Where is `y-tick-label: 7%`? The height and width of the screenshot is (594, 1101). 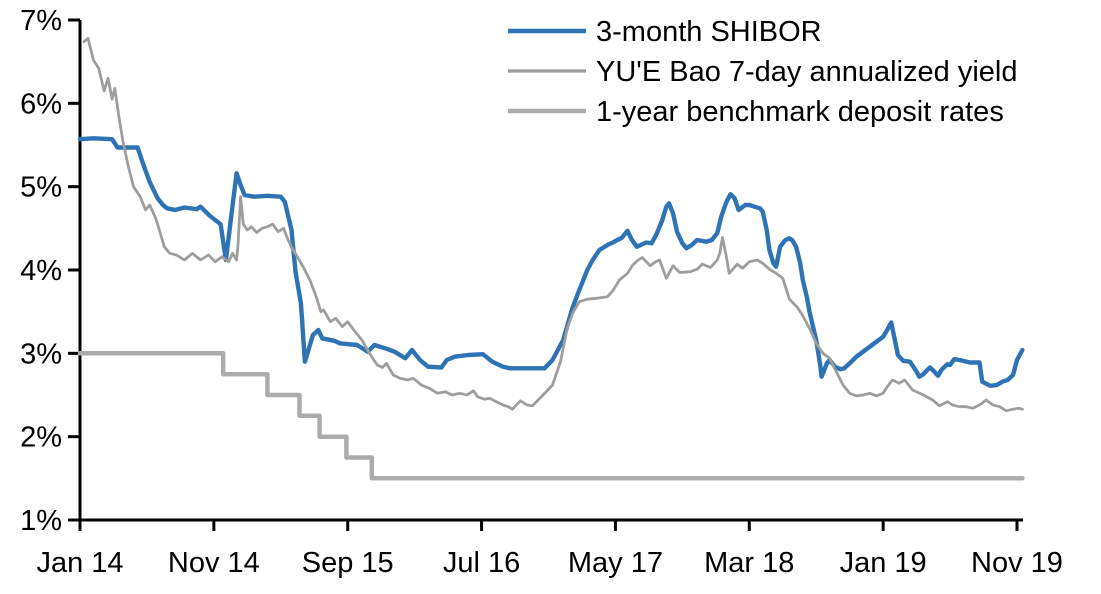 y-tick-label: 7% is located at coordinates (41, 21).